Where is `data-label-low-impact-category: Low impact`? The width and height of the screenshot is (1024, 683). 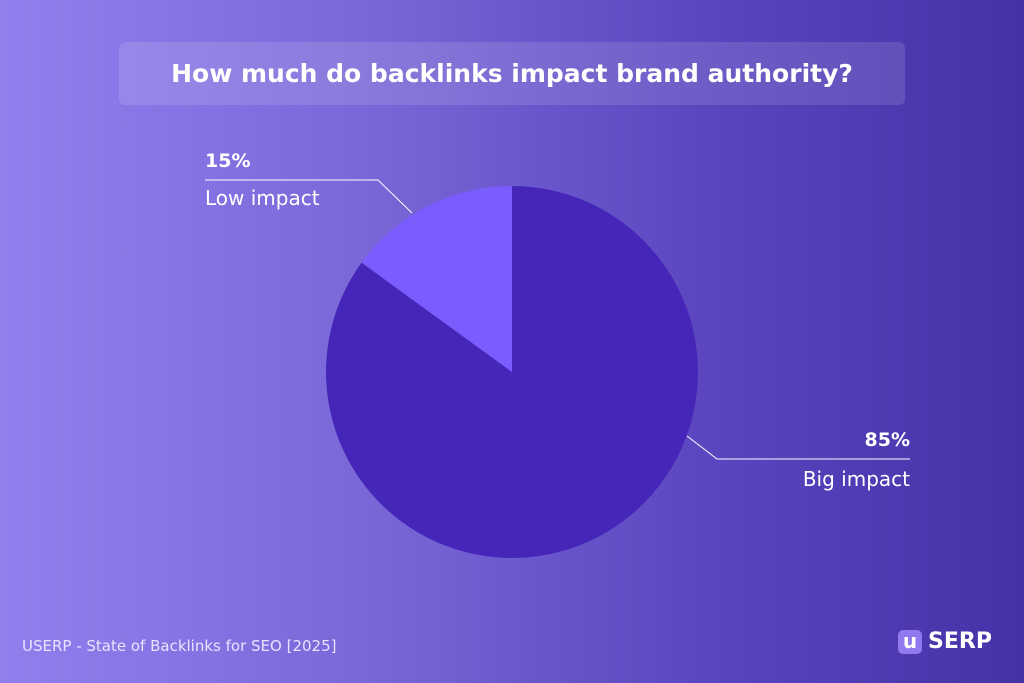
data-label-low-impact-category: Low impact is located at coordinates (262, 198).